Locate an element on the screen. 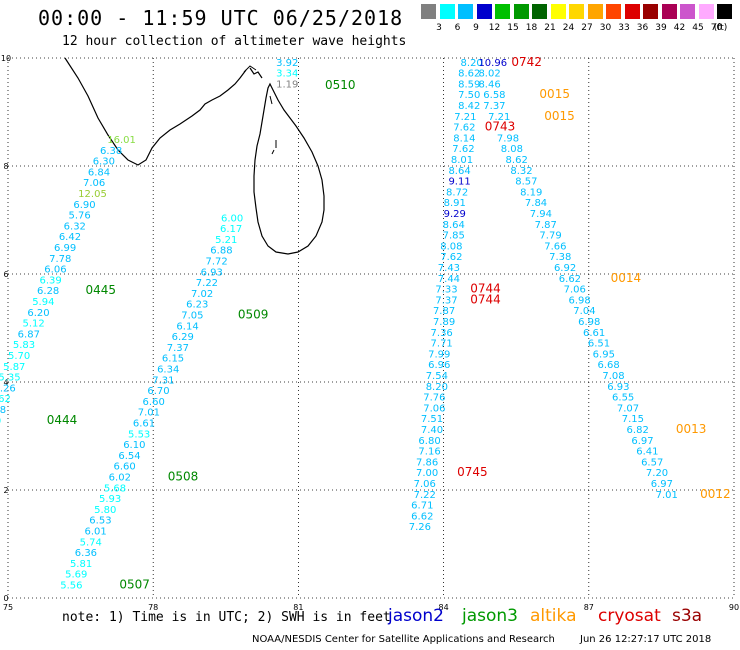 This screenshot has height=650, width=740. pass-time-label: 0742 is located at coordinates (526, 62).